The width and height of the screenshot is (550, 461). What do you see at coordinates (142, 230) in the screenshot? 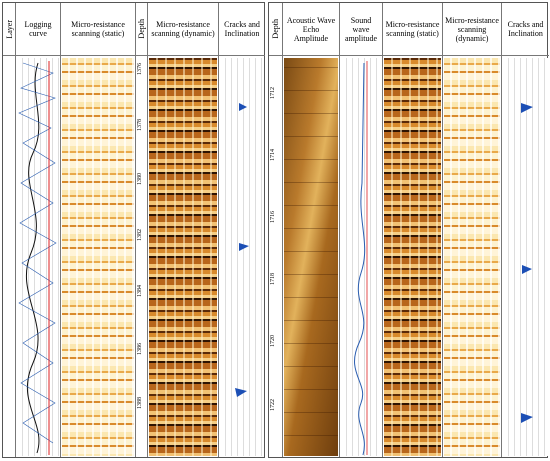
I see `depth-column: Depth 1376 1378 1380 1382 1384 1386 1388` at bounding box center [142, 230].